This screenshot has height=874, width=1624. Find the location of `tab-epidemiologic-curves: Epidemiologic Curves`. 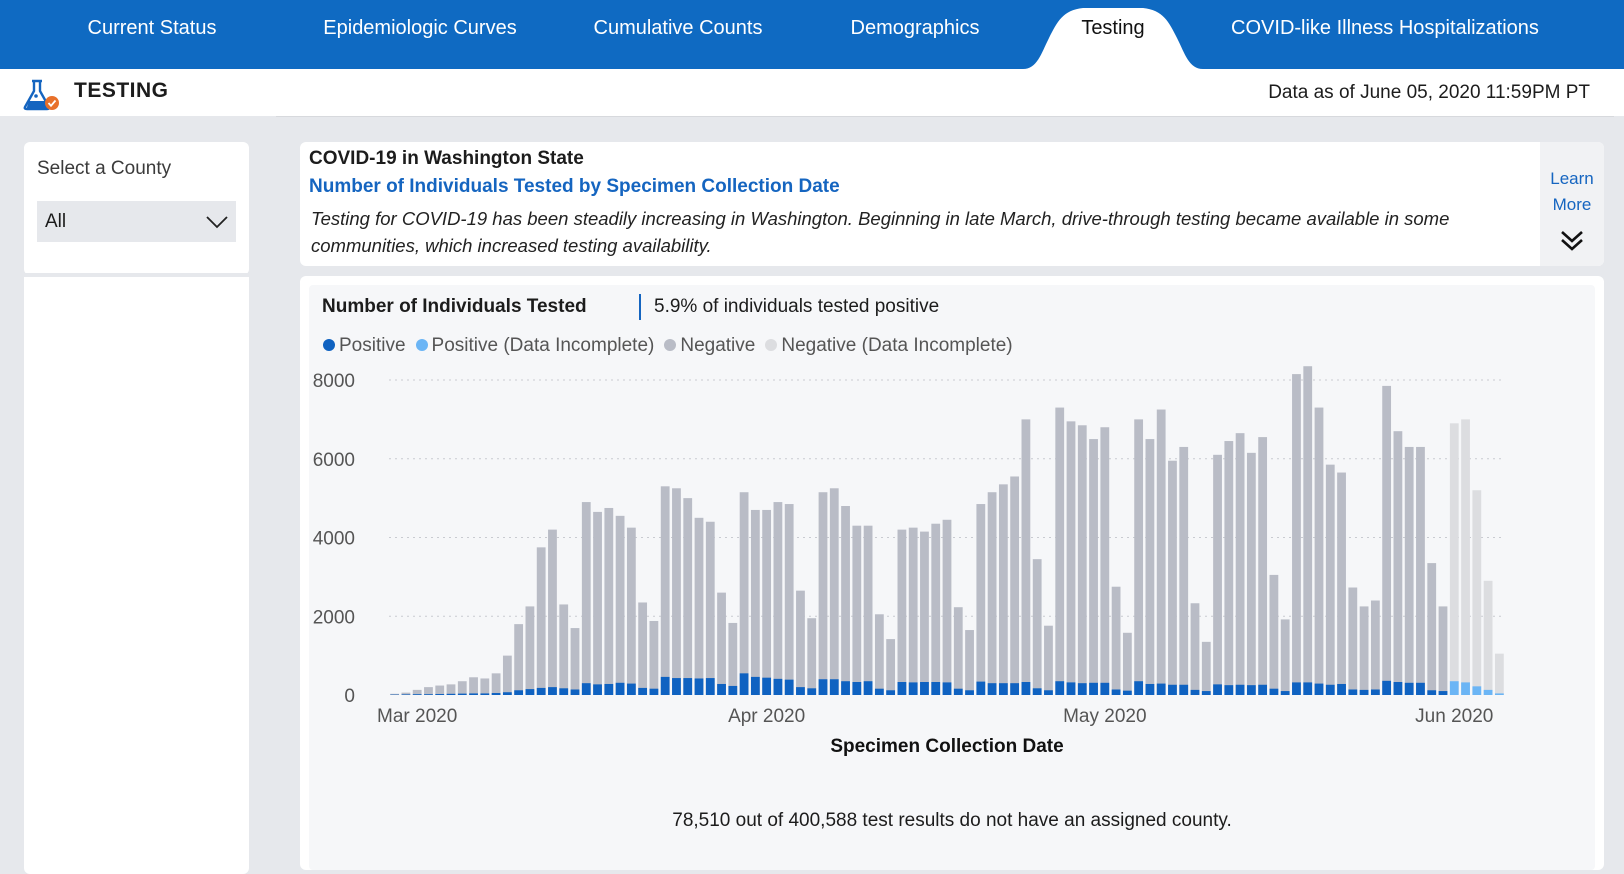

tab-epidemiologic-curves: Epidemiologic Curves is located at coordinates (420, 29).